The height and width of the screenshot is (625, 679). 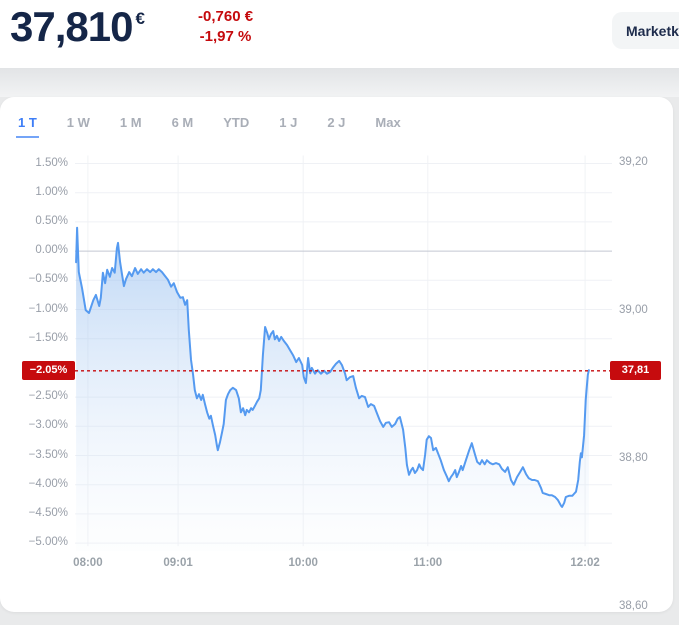 I want to click on tab-1j: 1 J, so click(x=288, y=125).